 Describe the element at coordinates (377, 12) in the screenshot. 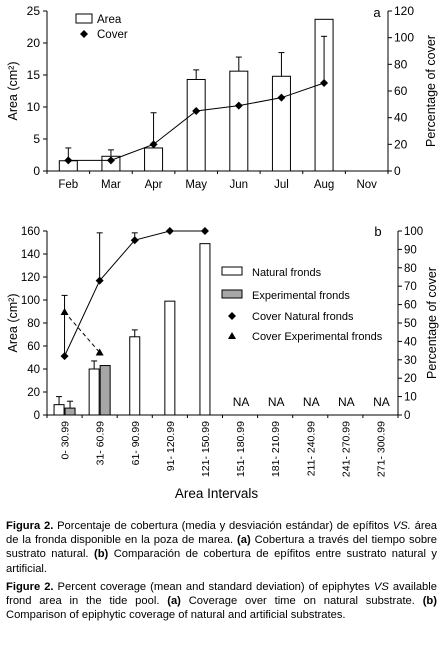

I see `panel-a-panel-letter: a` at that location.